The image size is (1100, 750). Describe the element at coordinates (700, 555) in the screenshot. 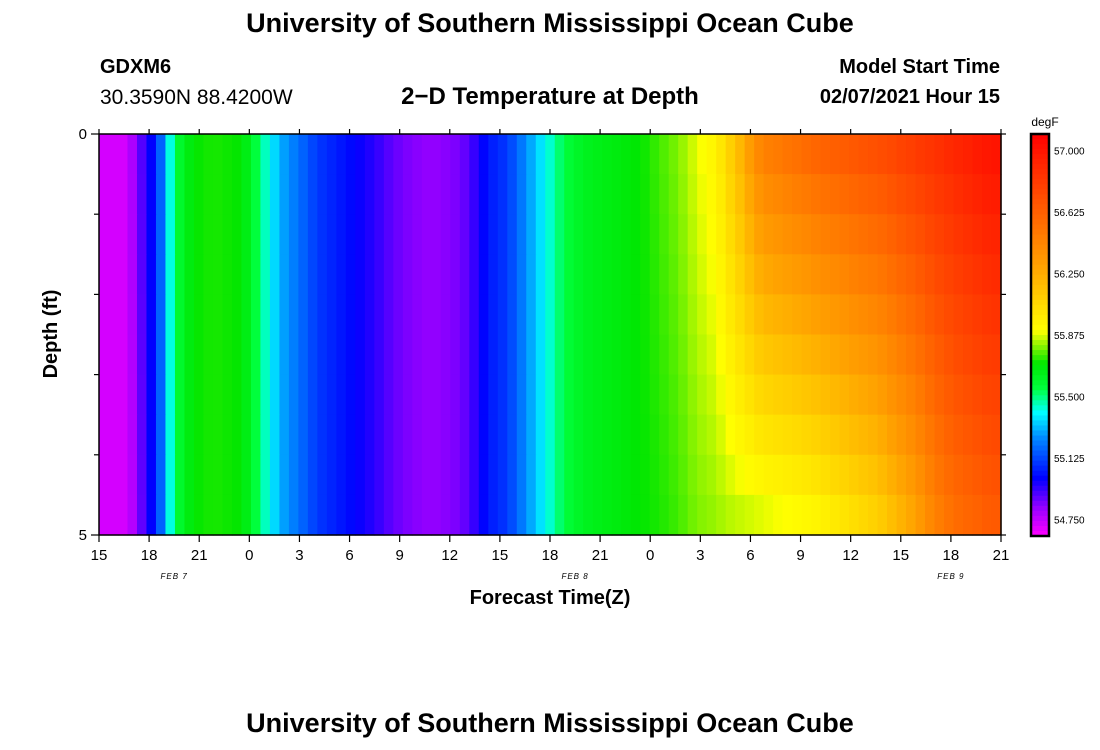

I see `x-tick-label: 3` at that location.